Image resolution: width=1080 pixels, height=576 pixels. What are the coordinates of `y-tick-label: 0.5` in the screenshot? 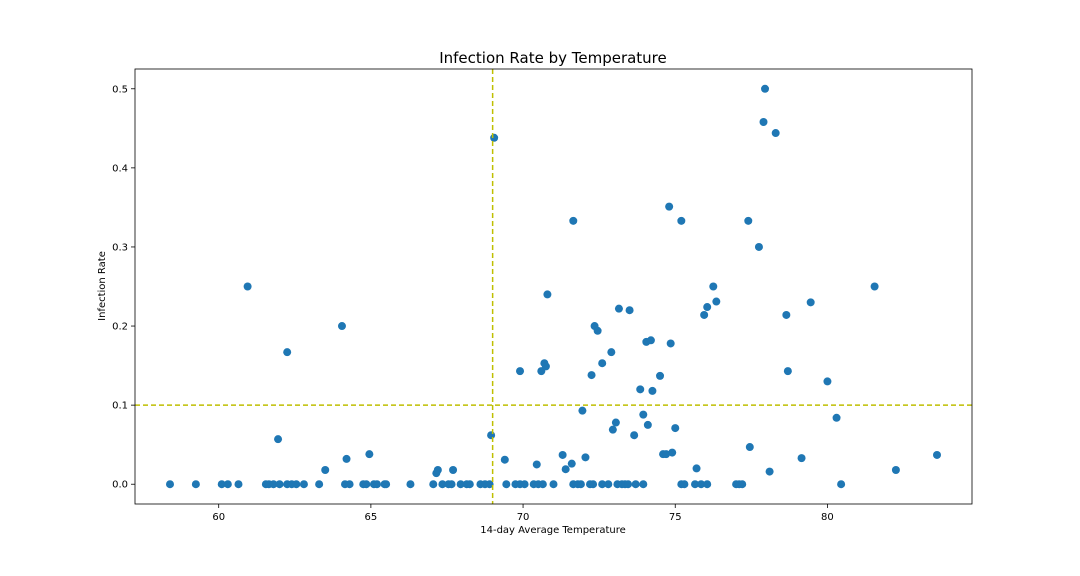 It's located at (120, 89).